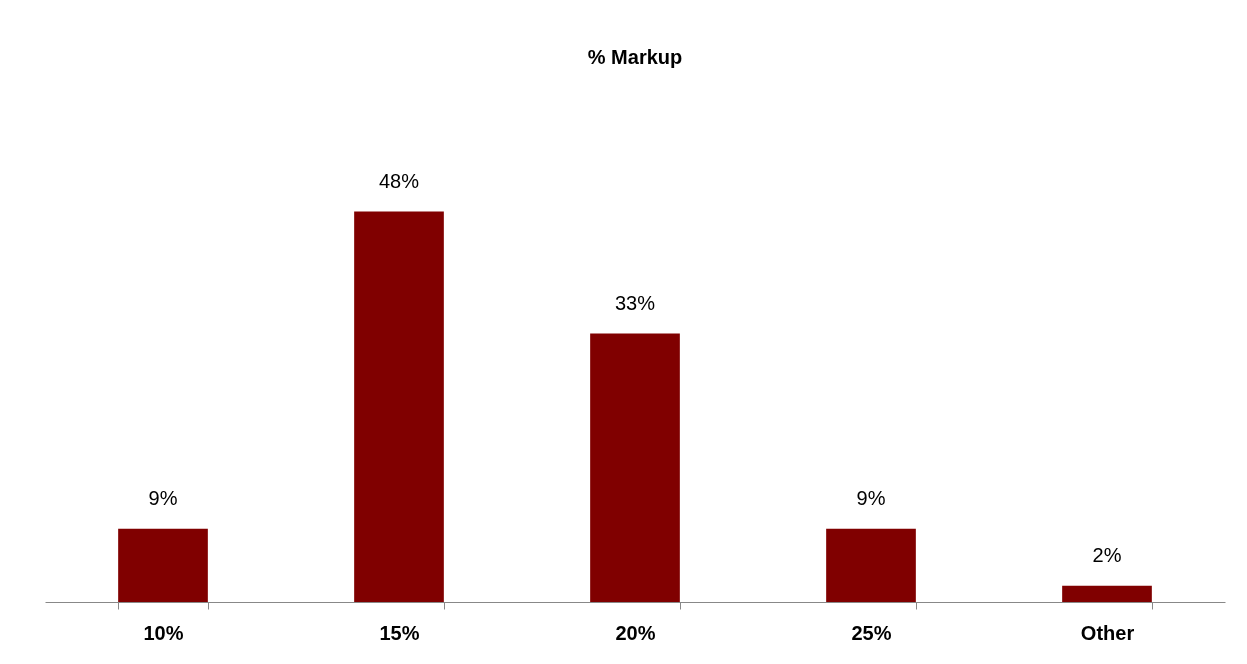  Describe the element at coordinates (399, 180) in the screenshot. I see `data-label: 48%` at that location.